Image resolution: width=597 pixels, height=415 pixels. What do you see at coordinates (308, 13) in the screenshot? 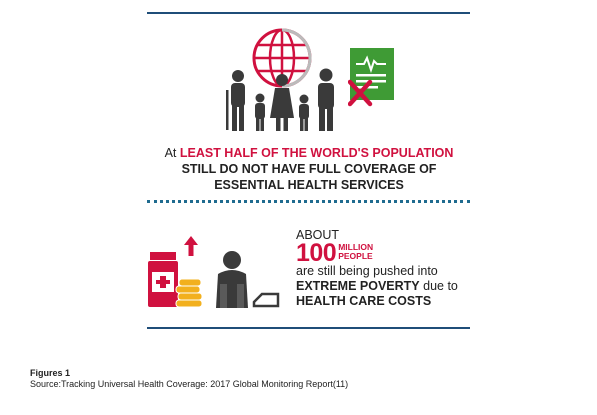
I see `top-rule` at bounding box center [308, 13].